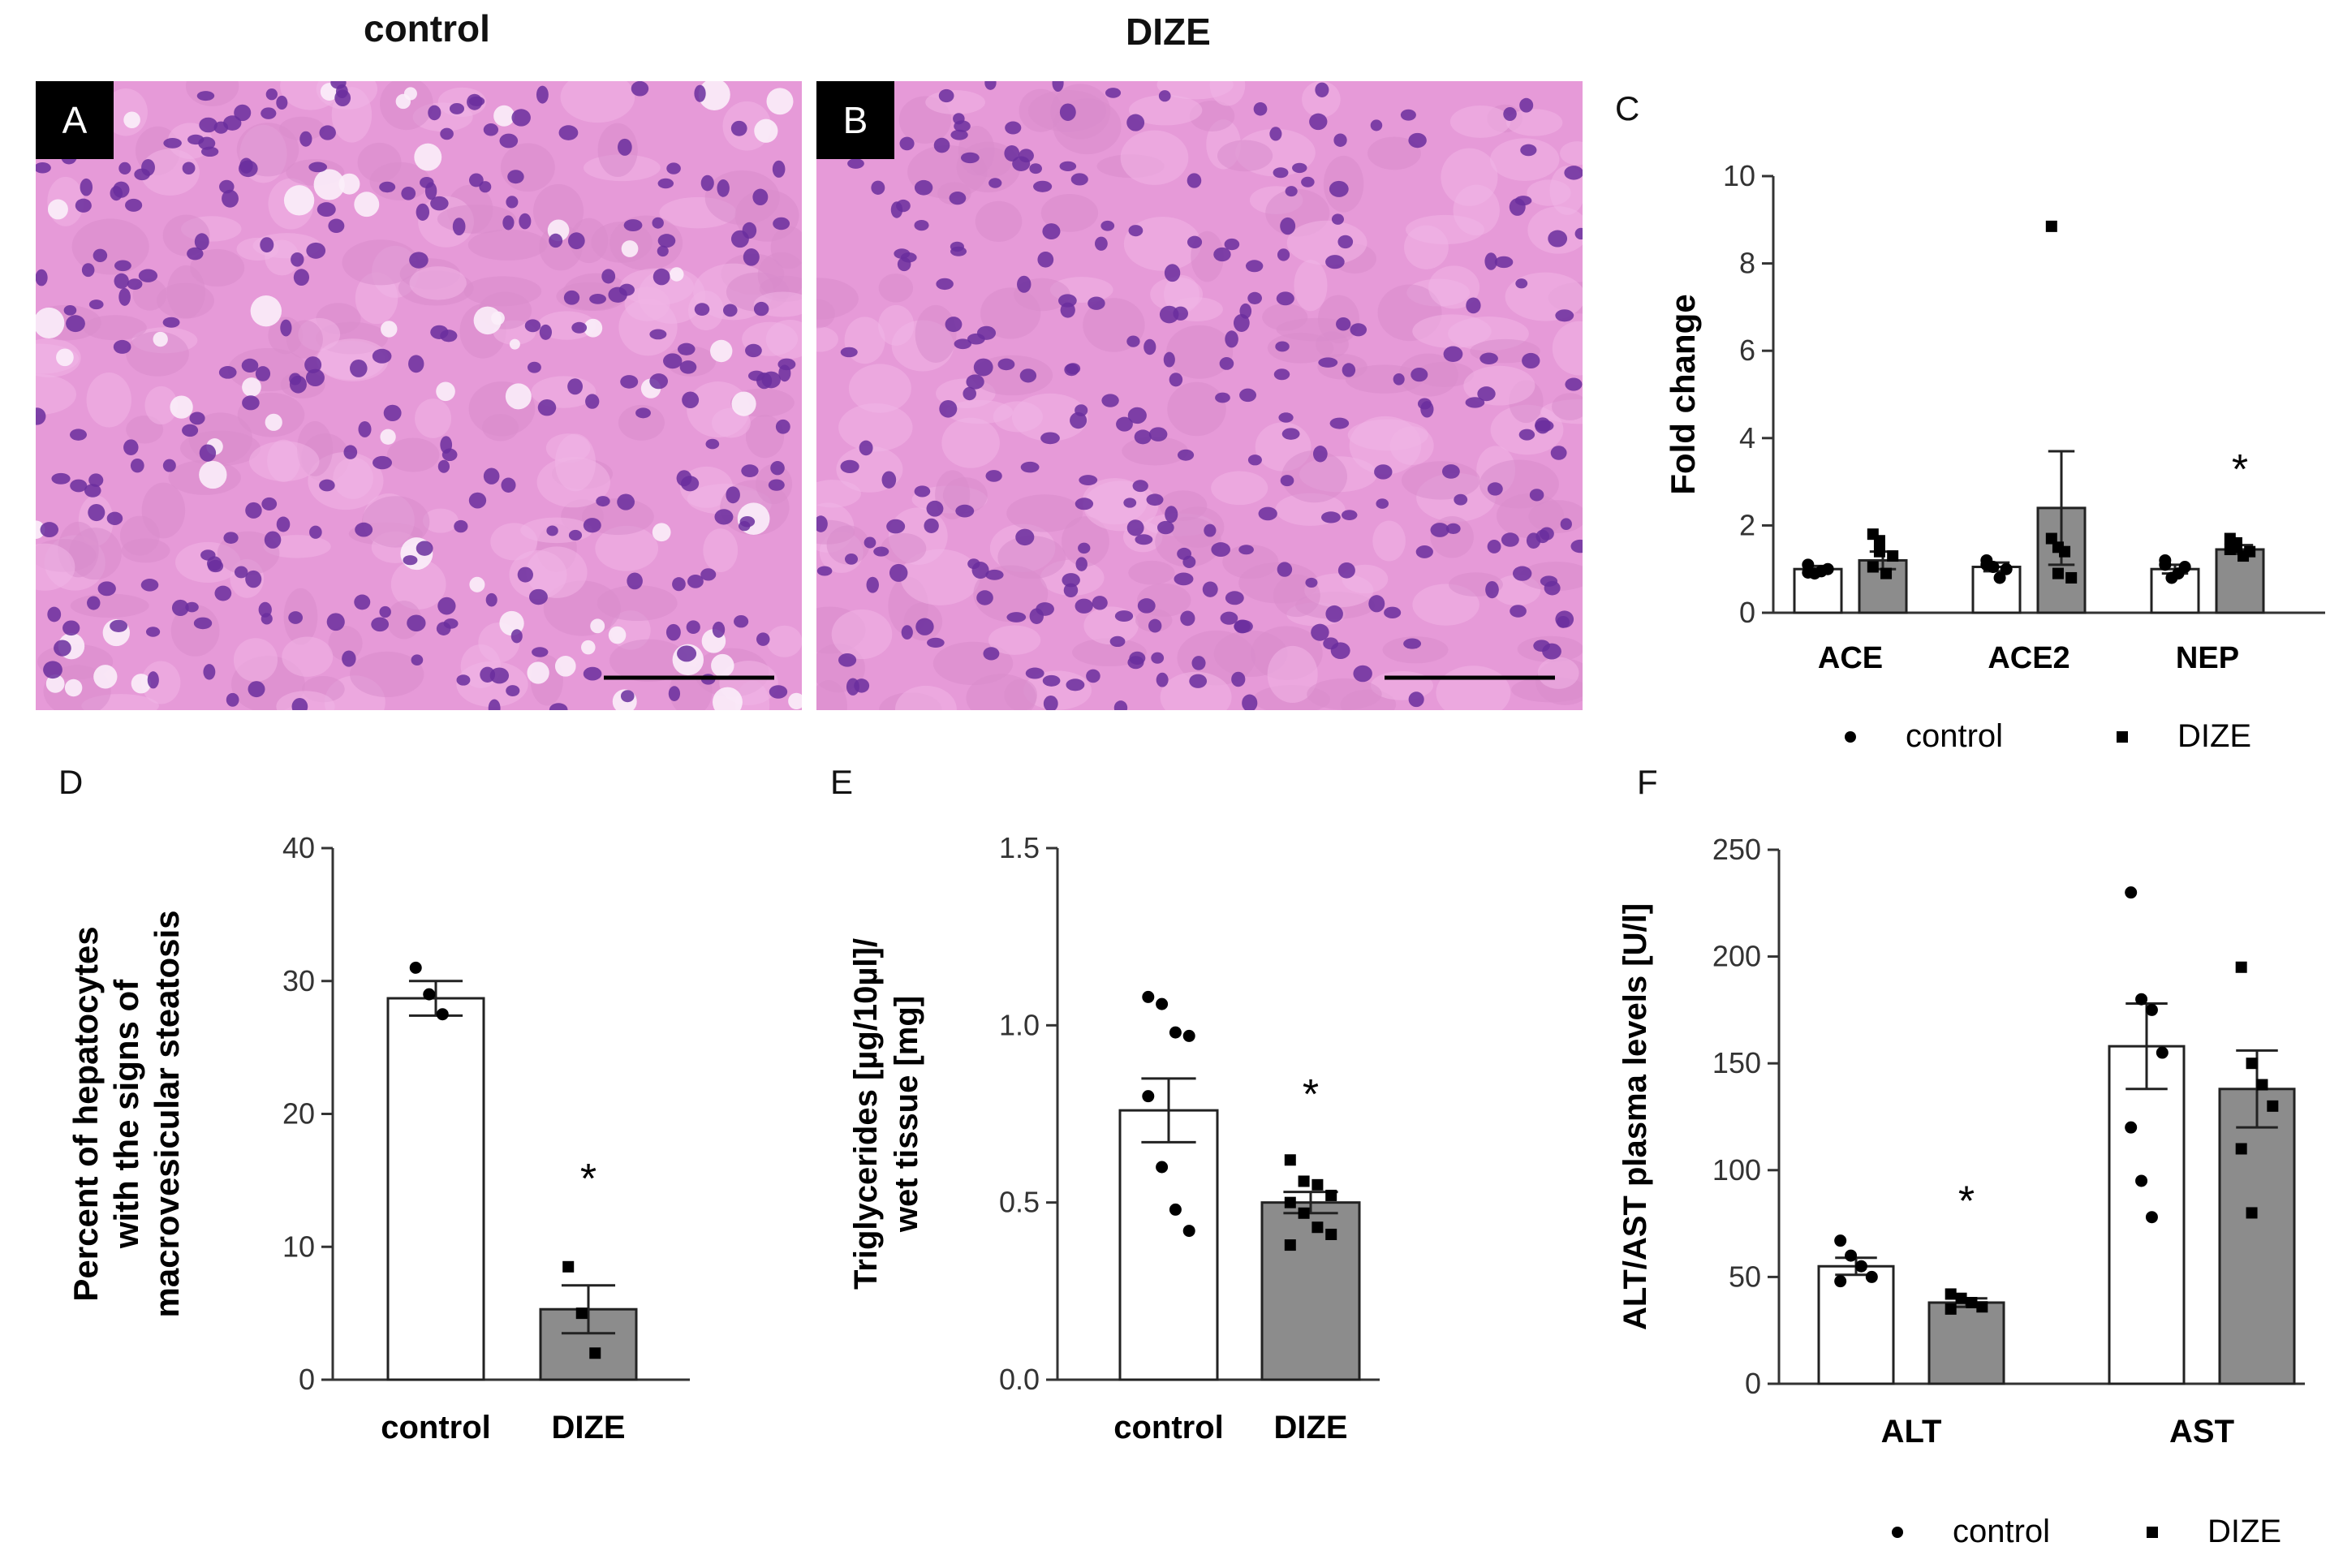  I want to click on panel-label-b: B, so click(855, 120).